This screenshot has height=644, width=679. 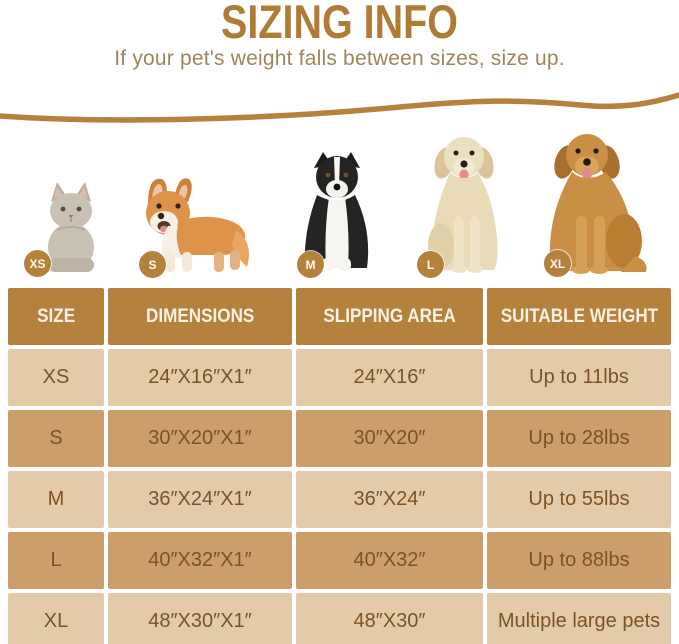 What do you see at coordinates (56, 560) in the screenshot?
I see `table-cell-l-size: L` at bounding box center [56, 560].